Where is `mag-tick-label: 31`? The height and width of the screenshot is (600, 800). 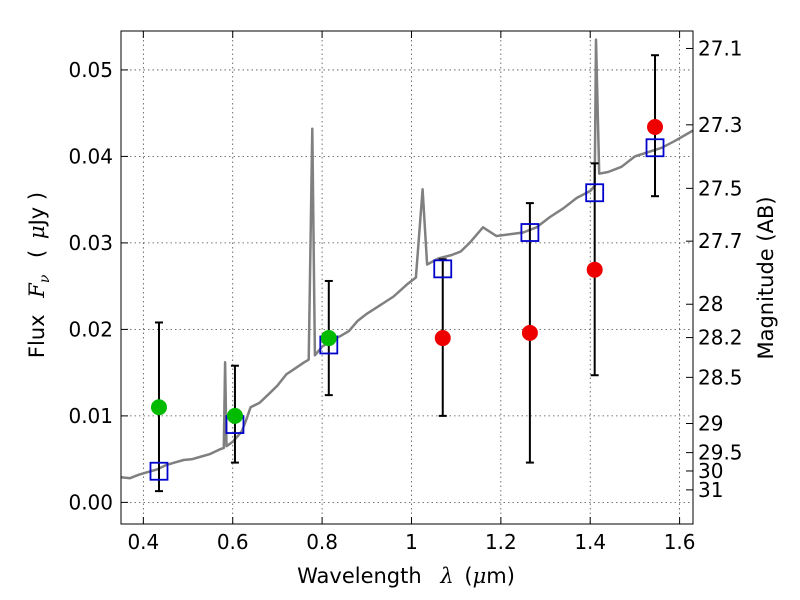 mag-tick-label: 31 is located at coordinates (710, 490).